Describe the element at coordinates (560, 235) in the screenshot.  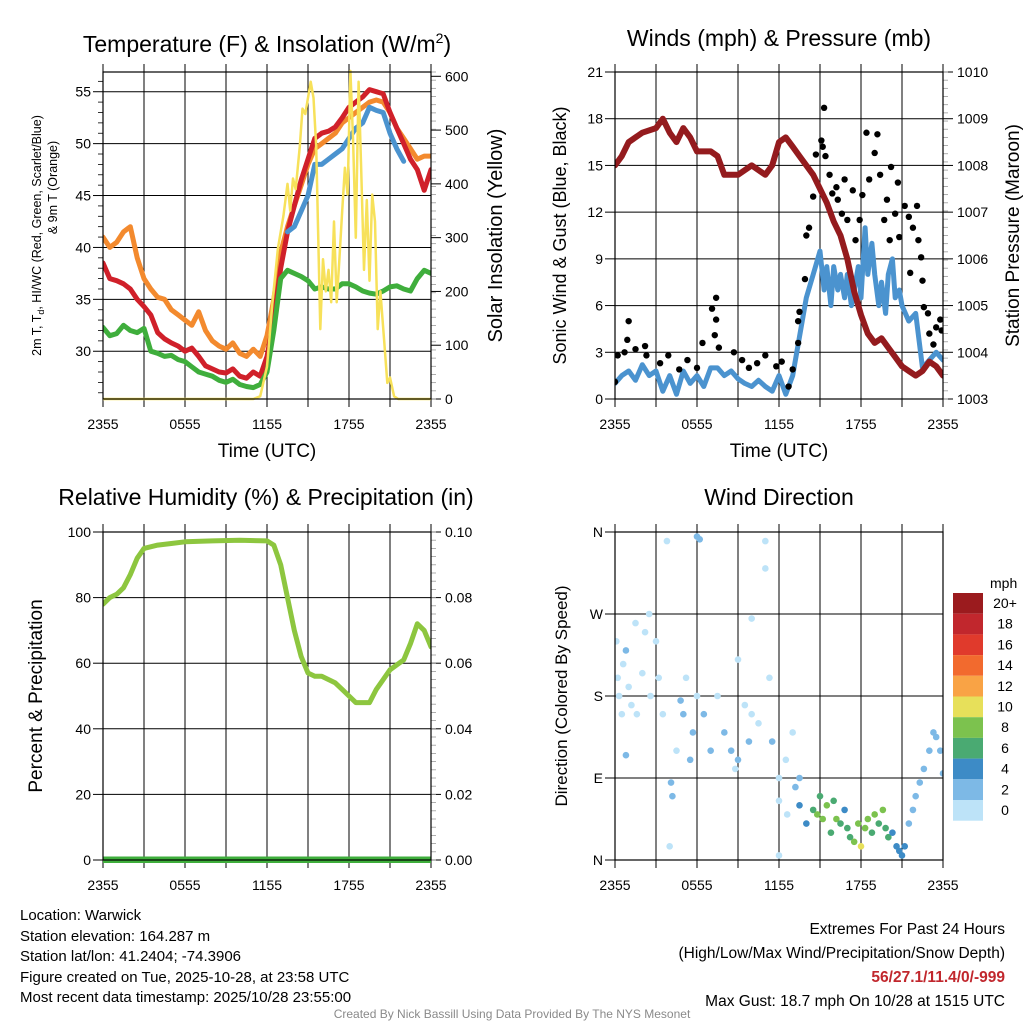
I see `y-axis-label: Sonic Wind & Gust (Blue, Black)` at that location.